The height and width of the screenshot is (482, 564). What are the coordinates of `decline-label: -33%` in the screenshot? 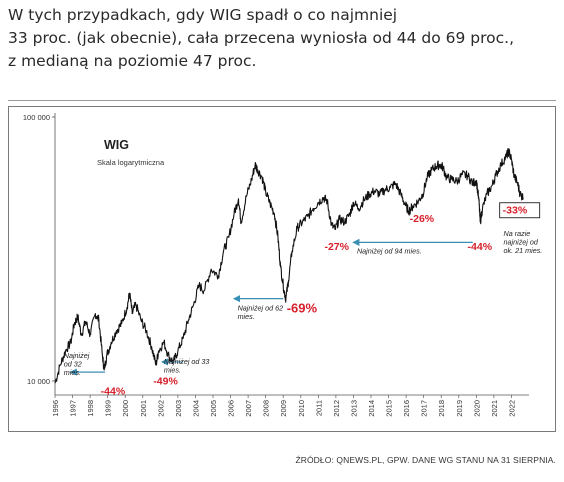 It's located at (515, 211).